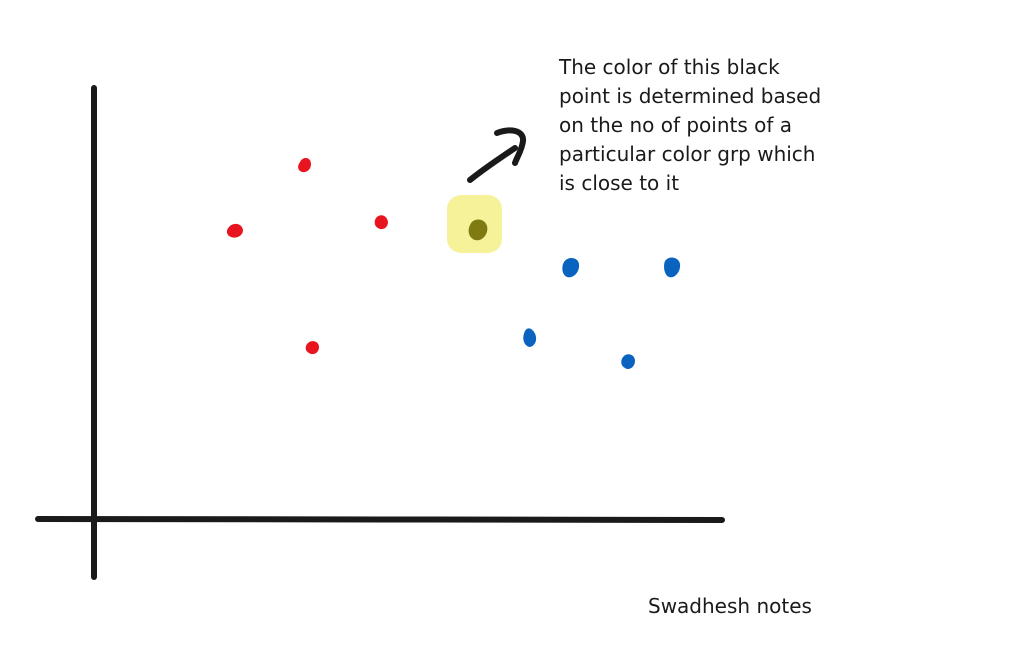 The image size is (1020, 672). Describe the element at coordinates (675, 125) in the screenshot. I see `note-line: on the no of points of a` at that location.